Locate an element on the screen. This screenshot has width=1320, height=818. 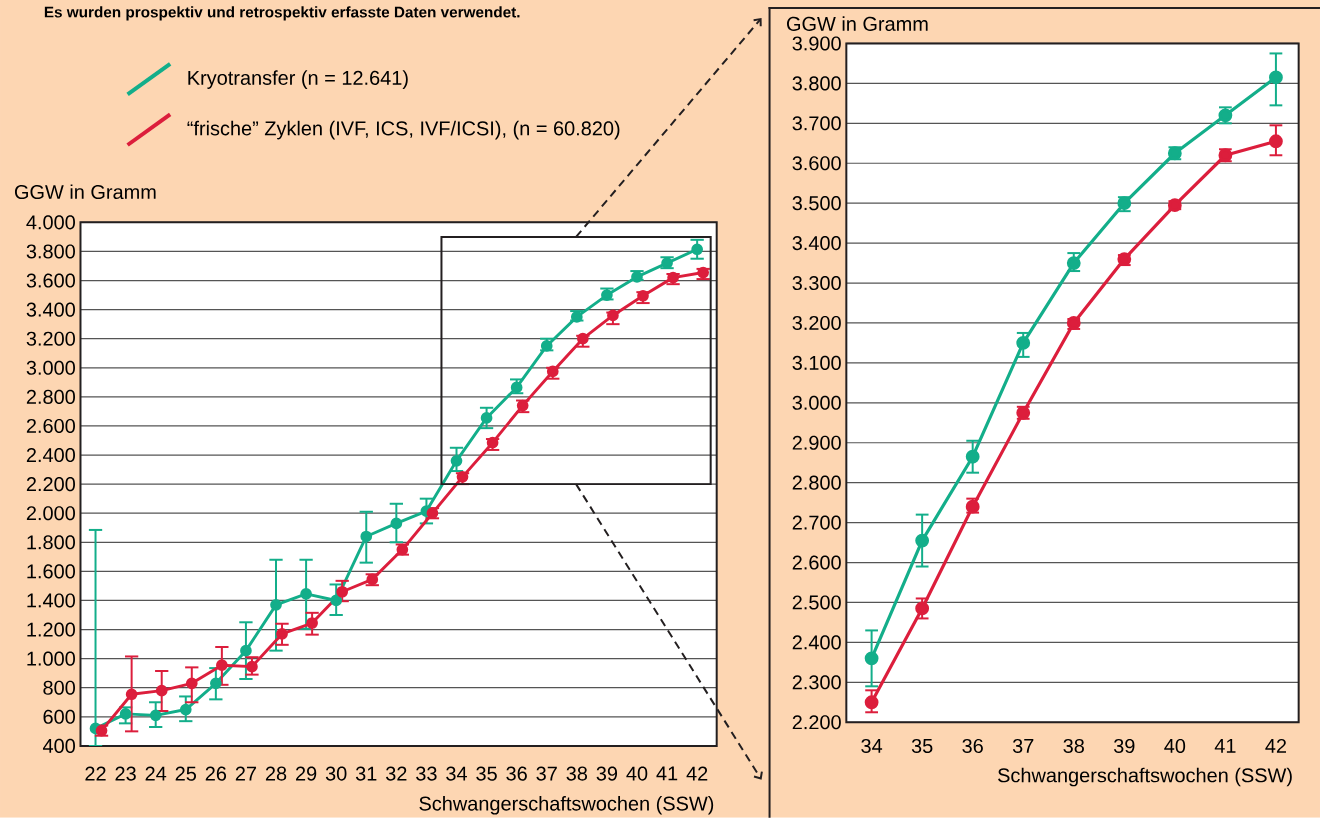
y-tick-label: 2.400 is located at coordinates (50, 455).